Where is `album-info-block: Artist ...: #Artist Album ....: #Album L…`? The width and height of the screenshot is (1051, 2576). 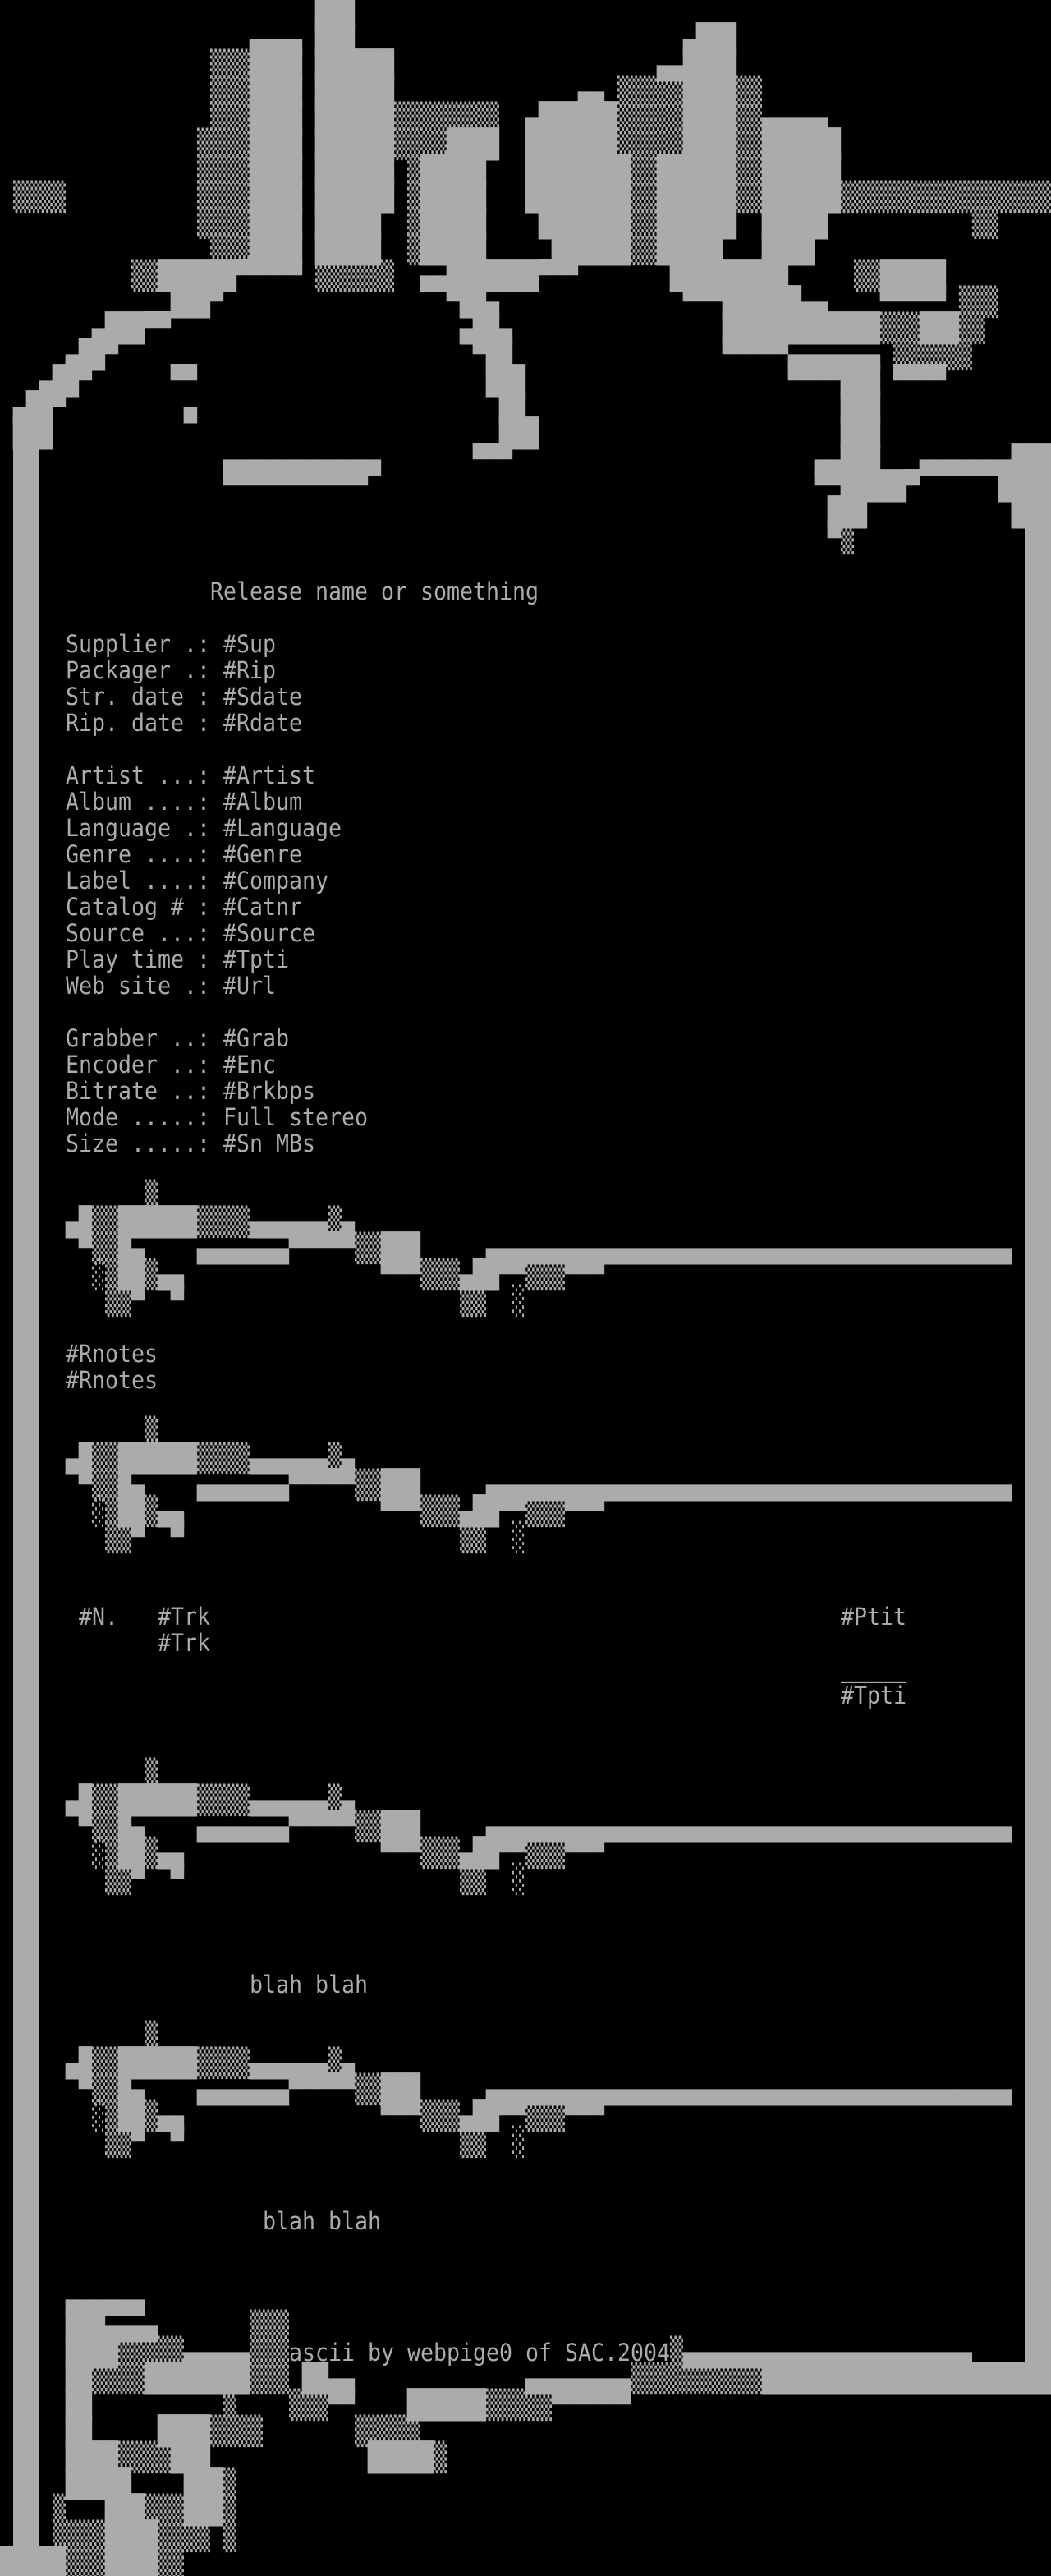
album-info-block: Artist ...: #Artist Album ....: #Album L… is located at coordinates (204, 881).